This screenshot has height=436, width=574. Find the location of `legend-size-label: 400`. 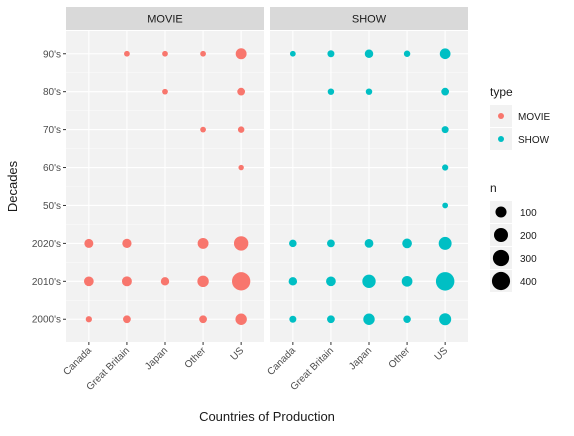

legend-size-label: 400 is located at coordinates (528, 282).